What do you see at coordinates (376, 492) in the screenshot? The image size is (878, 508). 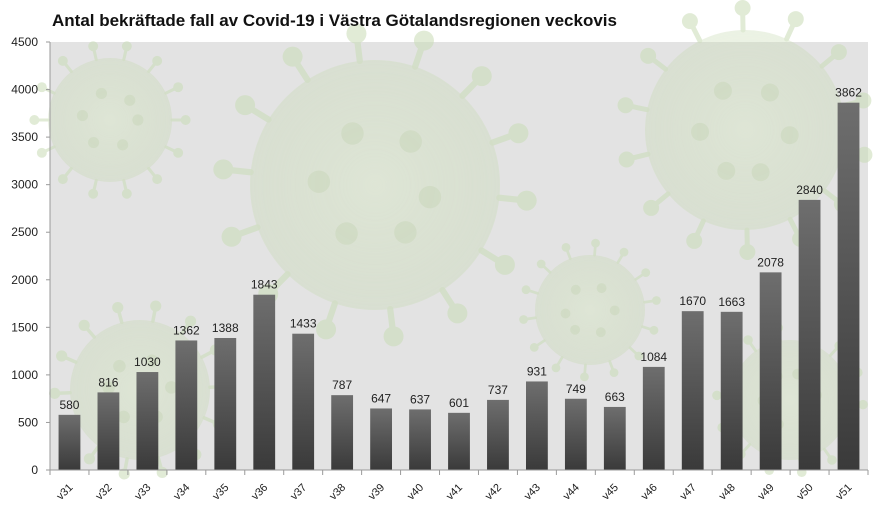 I see `x-tick-label: v39` at bounding box center [376, 492].